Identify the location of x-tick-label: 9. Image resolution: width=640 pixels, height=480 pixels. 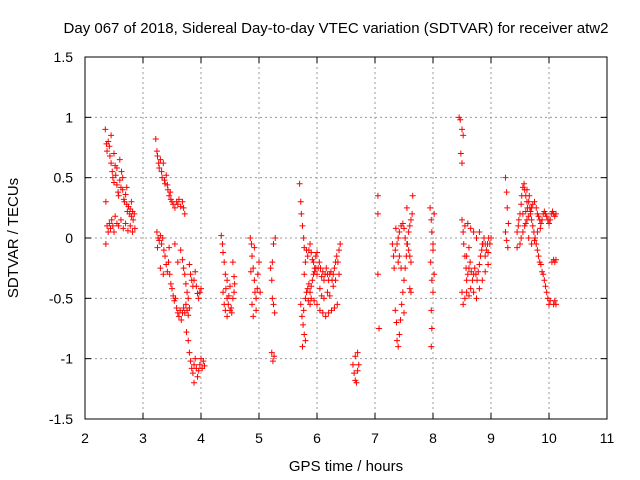
(491, 438).